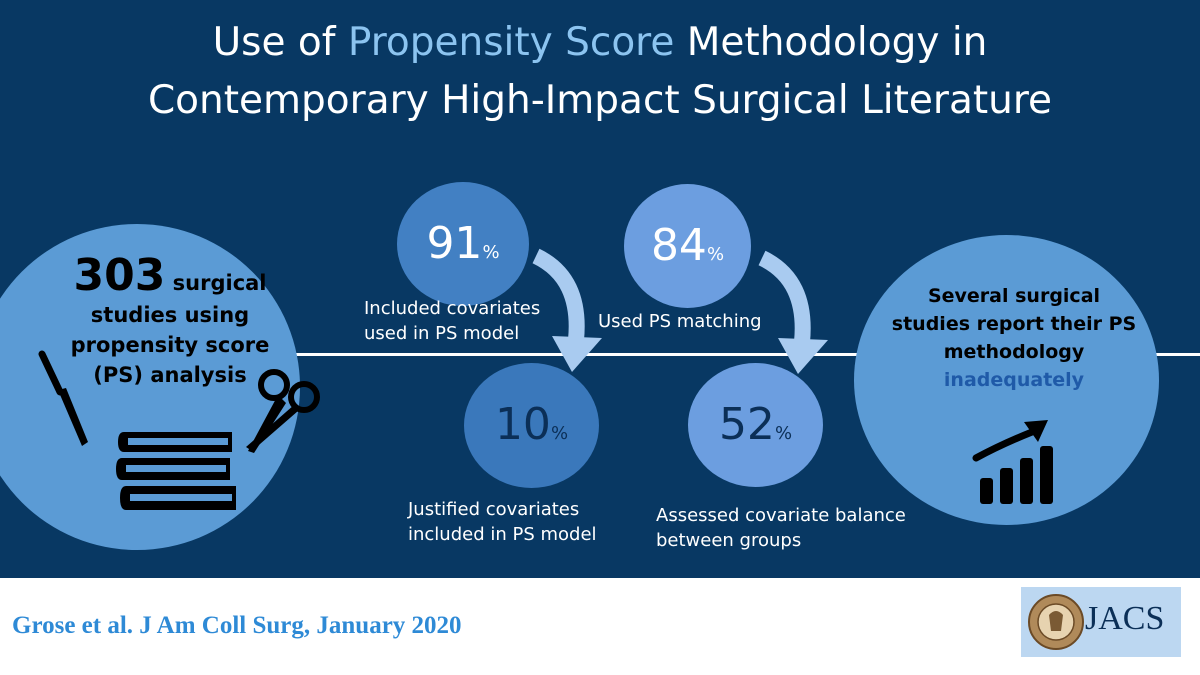 Image resolution: width=1200 pixels, height=675 pixels. What do you see at coordinates (781, 515) in the screenshot?
I see `stat-label-line: Assessed covariate balance` at bounding box center [781, 515].